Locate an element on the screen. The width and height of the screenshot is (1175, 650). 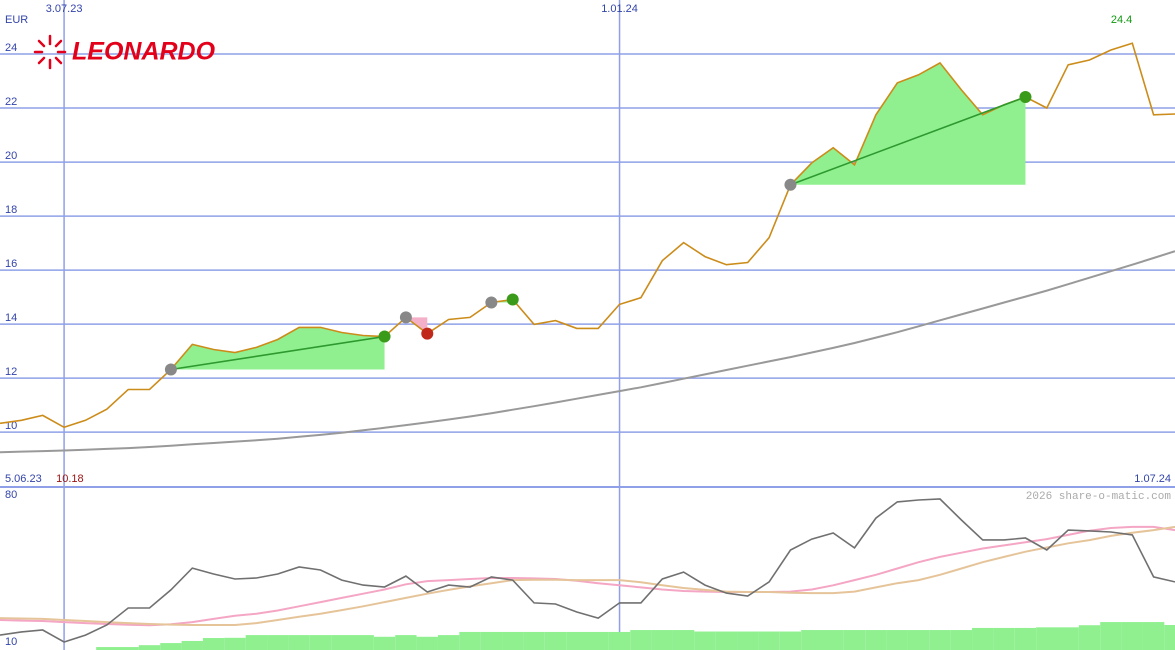
logo-icon is located at coordinates (50, 52).